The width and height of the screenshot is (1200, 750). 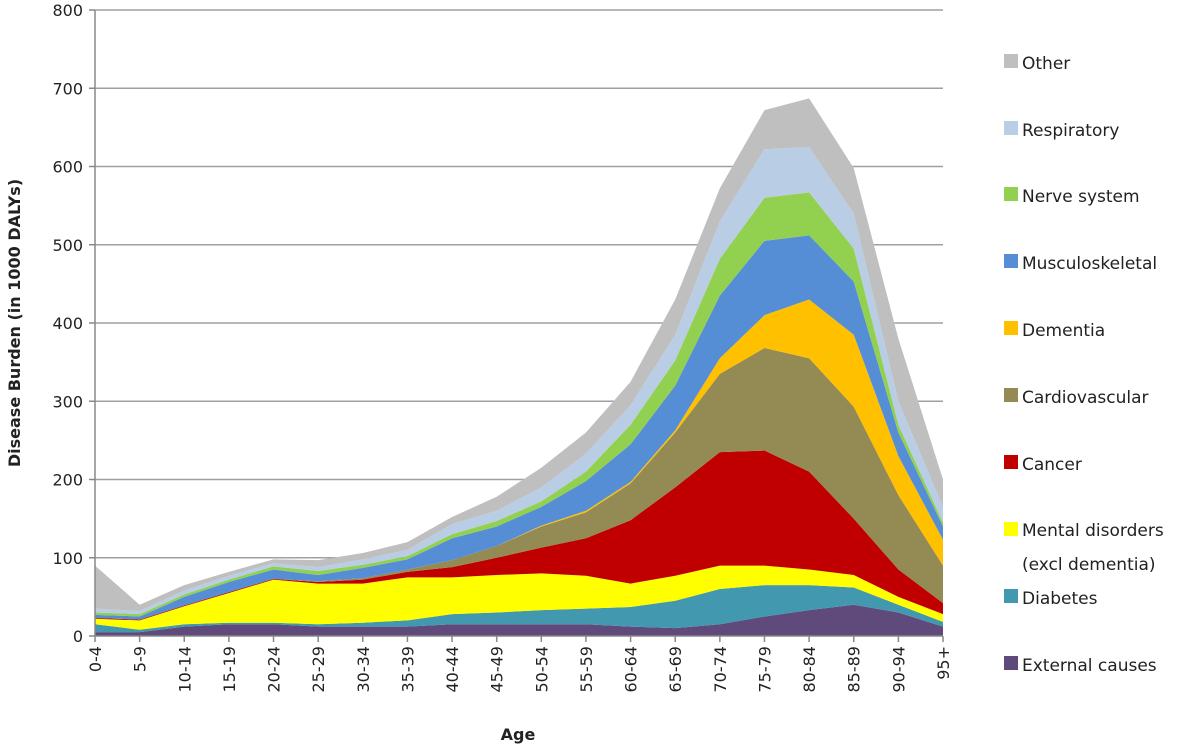 What do you see at coordinates (1081, 197) in the screenshot?
I see `legend-label: Nerve system` at bounding box center [1081, 197].